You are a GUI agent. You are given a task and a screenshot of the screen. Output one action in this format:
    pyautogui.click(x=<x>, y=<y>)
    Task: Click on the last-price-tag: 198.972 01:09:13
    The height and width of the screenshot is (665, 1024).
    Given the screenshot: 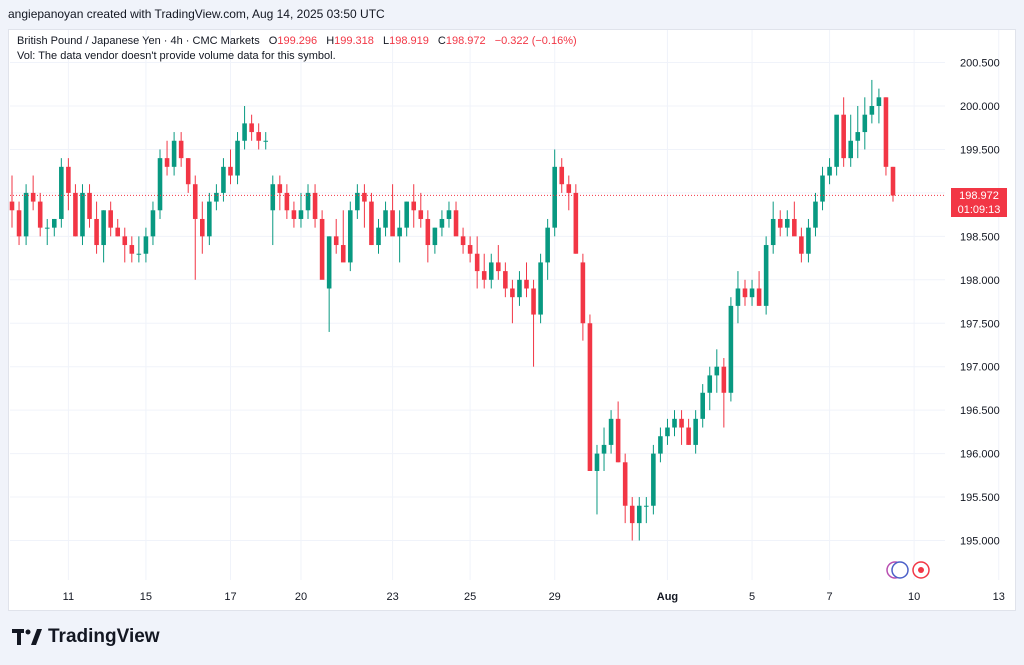 What is the action you would take?
    pyautogui.click(x=979, y=202)
    